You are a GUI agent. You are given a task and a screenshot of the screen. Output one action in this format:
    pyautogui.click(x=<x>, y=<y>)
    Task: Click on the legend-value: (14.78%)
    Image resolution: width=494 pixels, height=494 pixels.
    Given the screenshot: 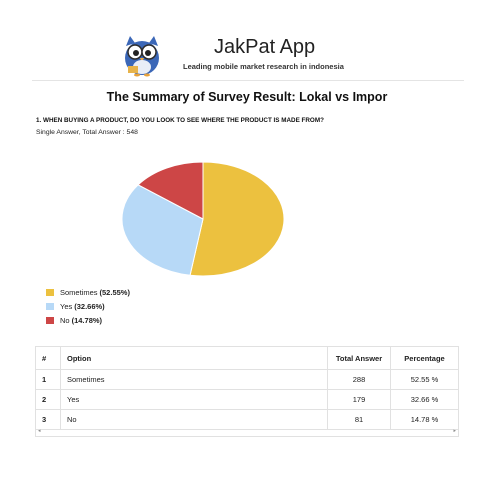 What is the action you would take?
    pyautogui.click(x=87, y=320)
    